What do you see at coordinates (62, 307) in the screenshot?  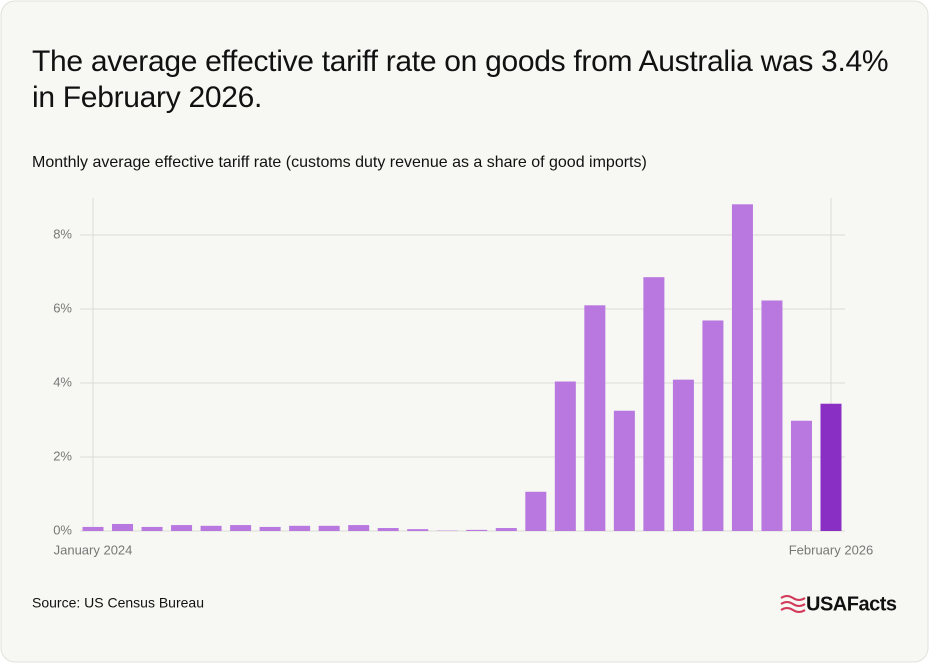 I see `y-tick-label: 6%` at bounding box center [62, 307].